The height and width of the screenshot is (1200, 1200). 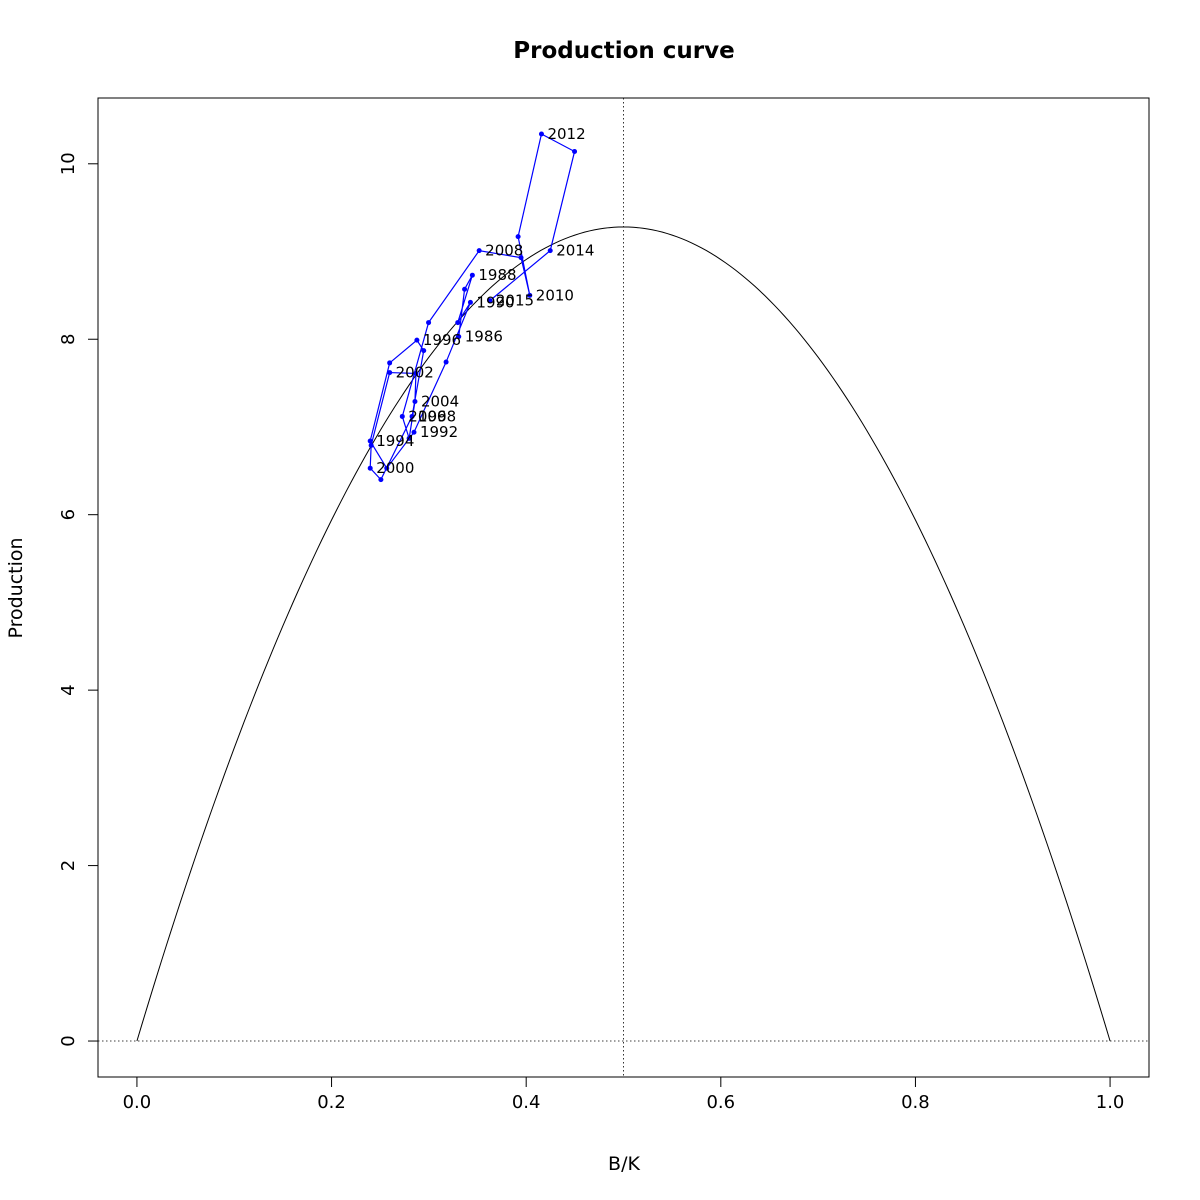 What do you see at coordinates (624, 1164) in the screenshot?
I see `x-axis-label: B/K` at bounding box center [624, 1164].